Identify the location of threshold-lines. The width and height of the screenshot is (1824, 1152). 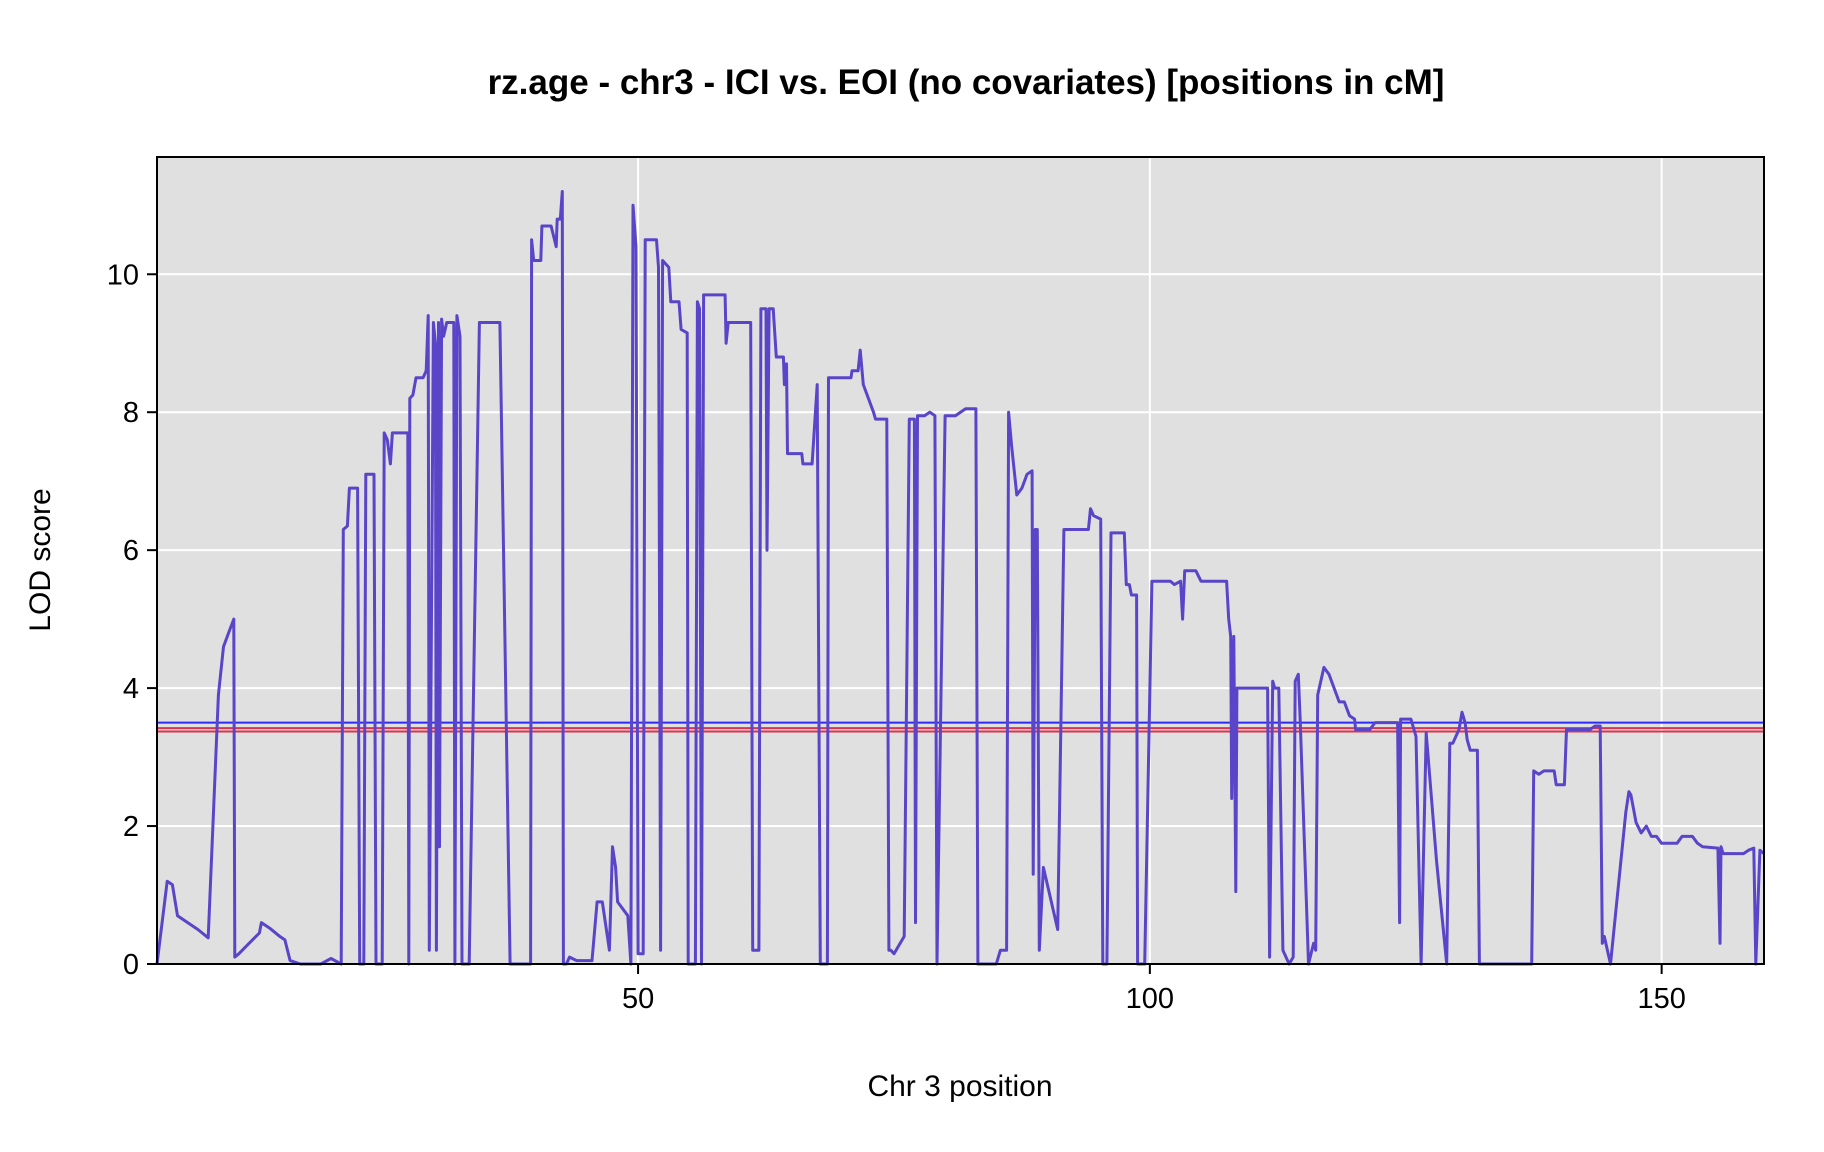
(960, 727).